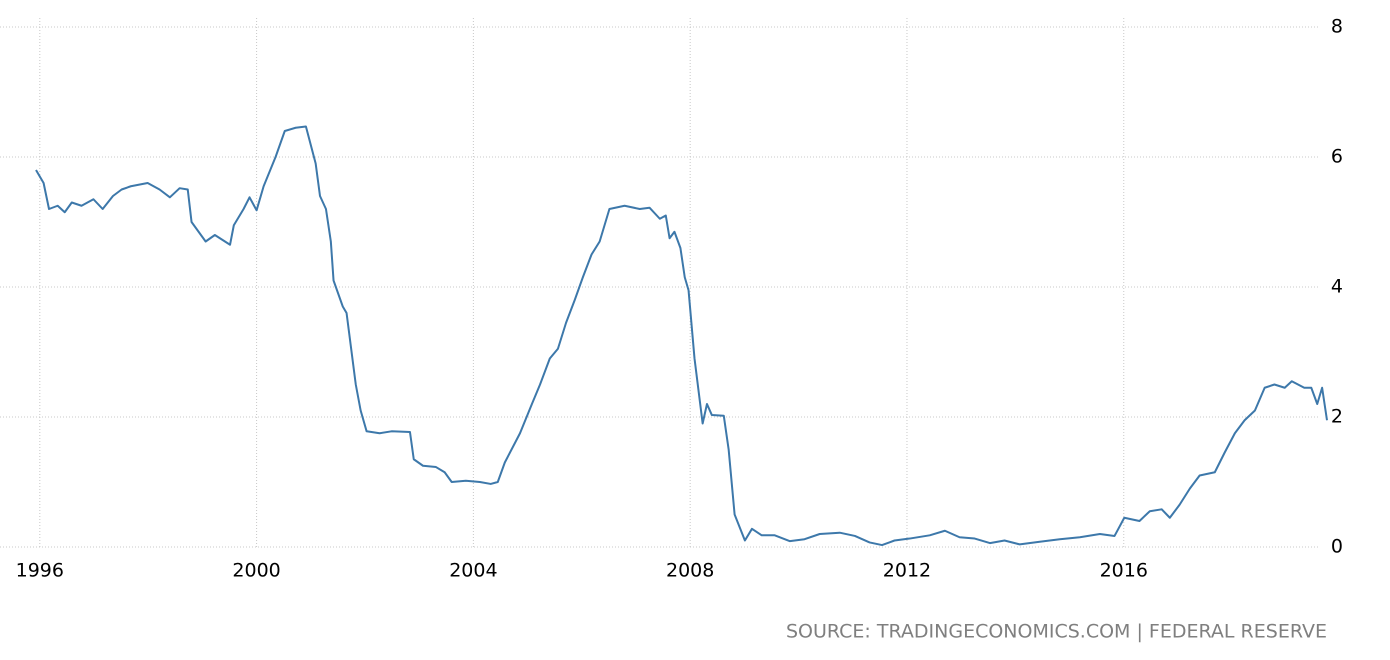 The width and height of the screenshot is (1390, 660). Describe the element at coordinates (907, 571) in the screenshot. I see `x-tick-label: 2012` at that location.